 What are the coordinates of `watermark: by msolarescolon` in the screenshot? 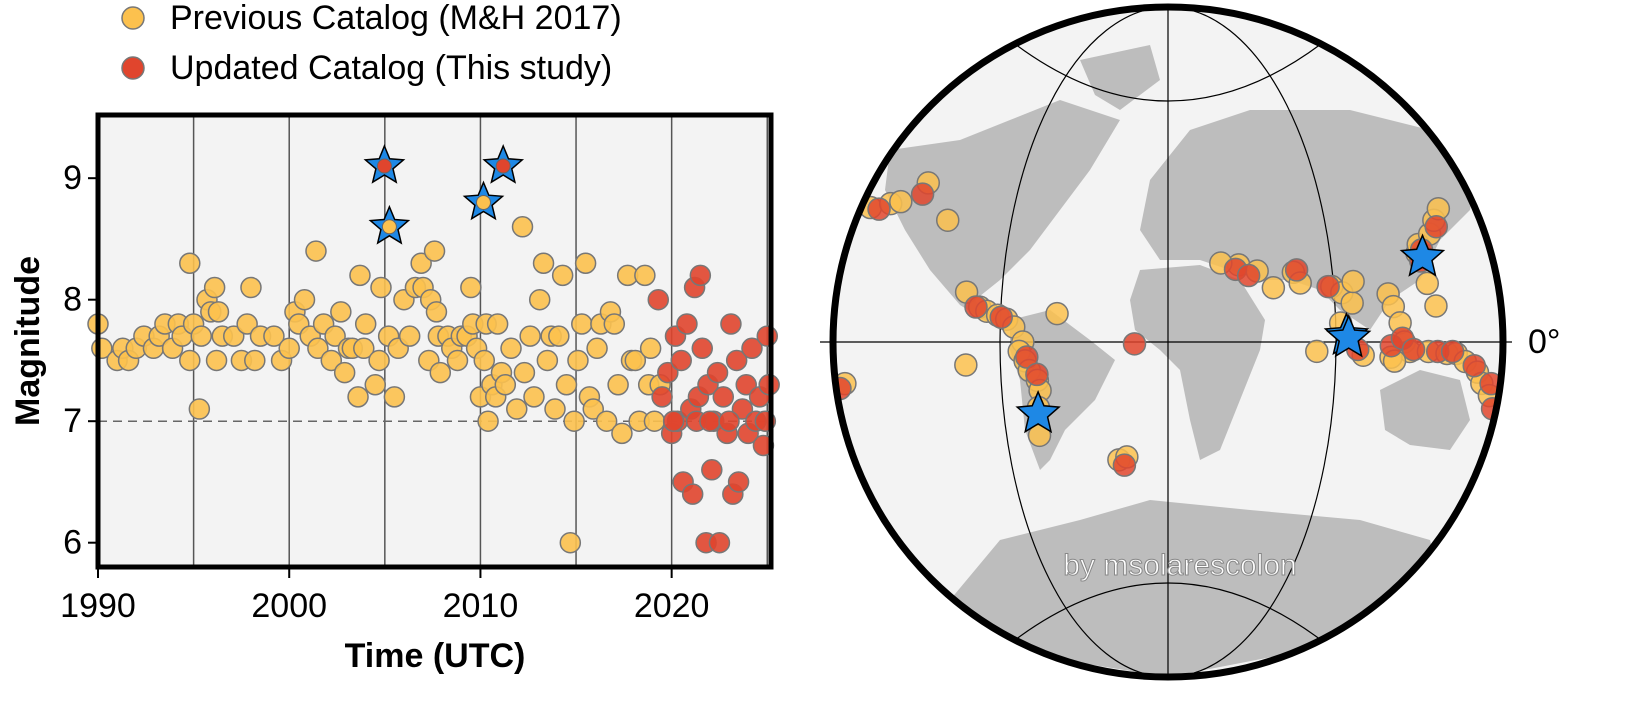 It's located at (1179, 565).